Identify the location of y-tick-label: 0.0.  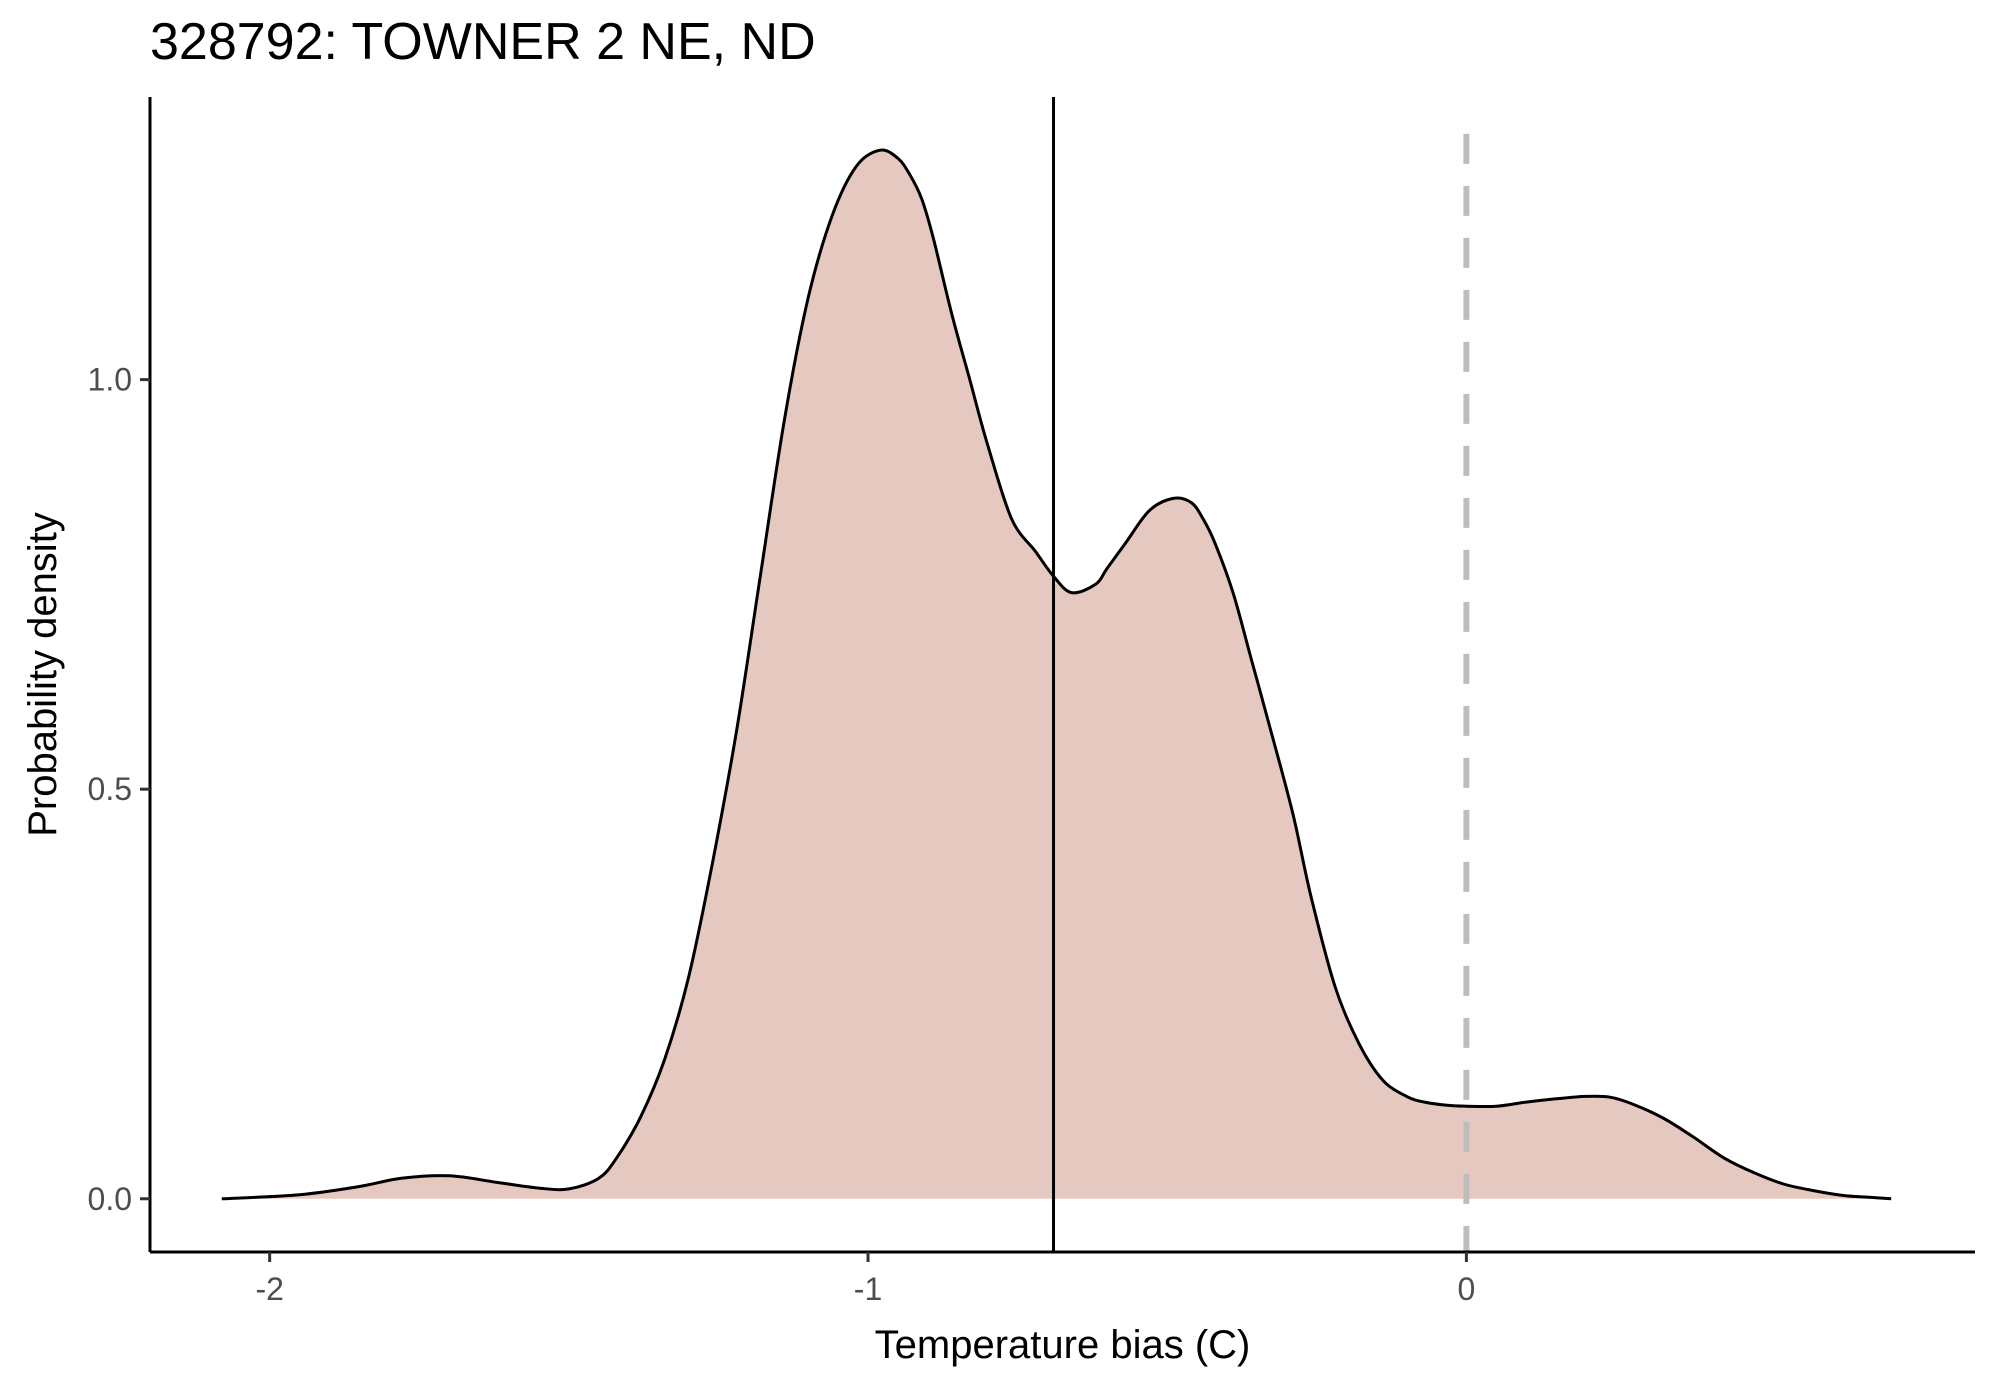
(110, 1199).